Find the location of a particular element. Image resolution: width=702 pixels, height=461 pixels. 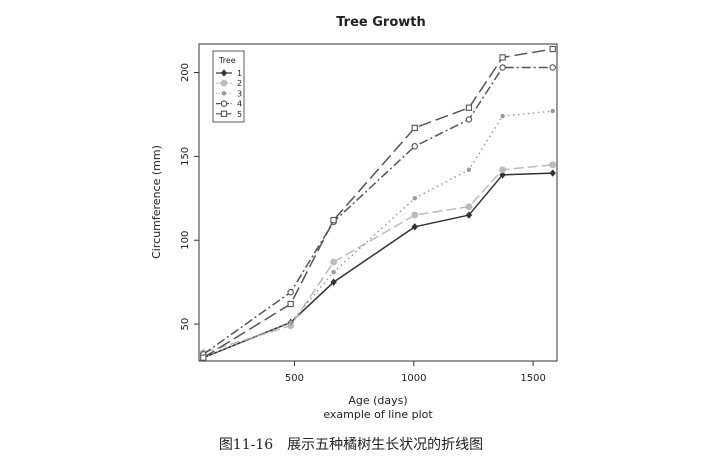

y-axis-label: Circumference (mm) is located at coordinates (156, 202).